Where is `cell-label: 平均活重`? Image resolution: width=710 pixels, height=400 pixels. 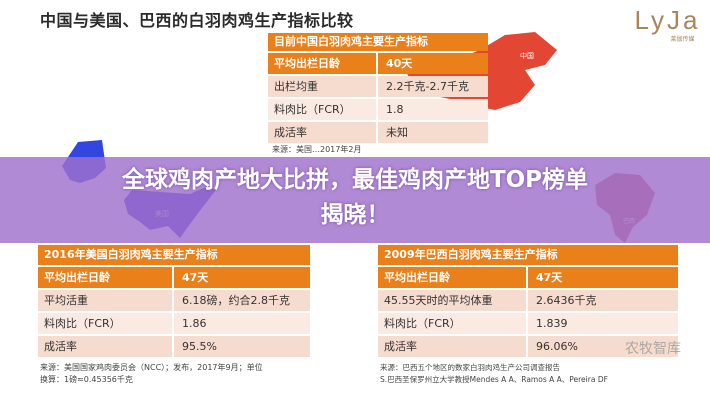
cell-label: 平均活重 is located at coordinates (106, 300).